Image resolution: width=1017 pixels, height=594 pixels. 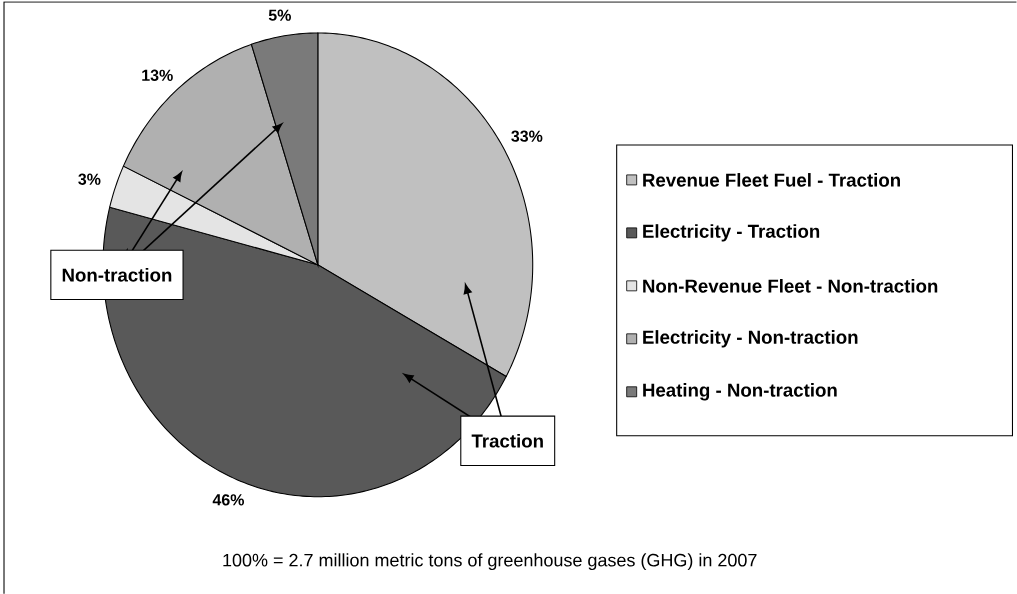 What do you see at coordinates (771, 179) in the screenshot?
I see `legend-label: Revenue Fleet Fuel - Traction` at bounding box center [771, 179].